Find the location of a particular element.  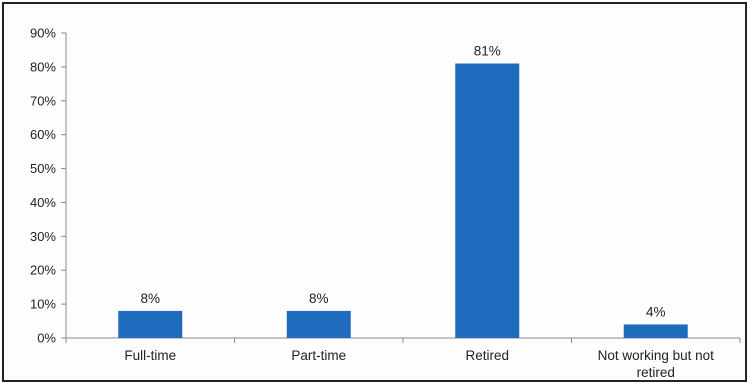

y-tick-label: 10% is located at coordinates (43, 304).